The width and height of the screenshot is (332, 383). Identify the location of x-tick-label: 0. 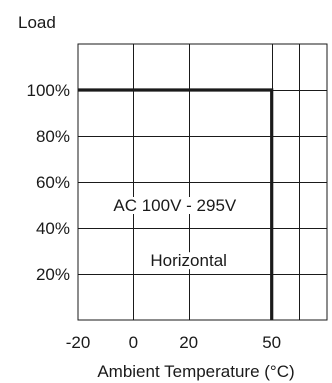
(133, 342).